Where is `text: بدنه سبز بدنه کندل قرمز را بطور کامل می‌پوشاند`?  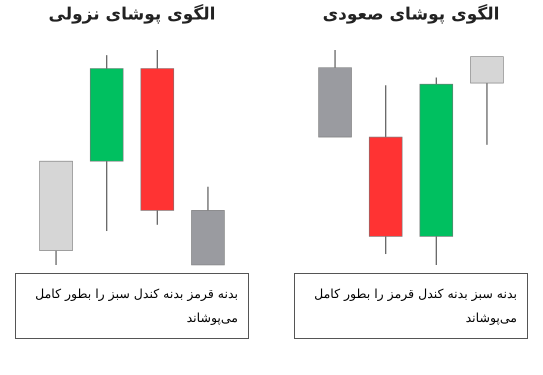 text: بدنه سبز بدنه کندل قرمز را بطور کامل می‌پوشاند is located at coordinates (411, 306).